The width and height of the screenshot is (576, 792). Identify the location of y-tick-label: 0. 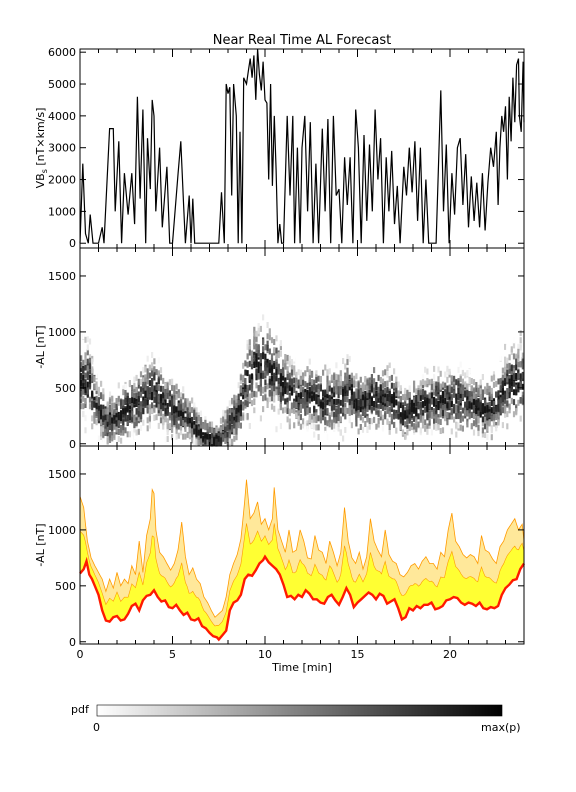
(72, 642).